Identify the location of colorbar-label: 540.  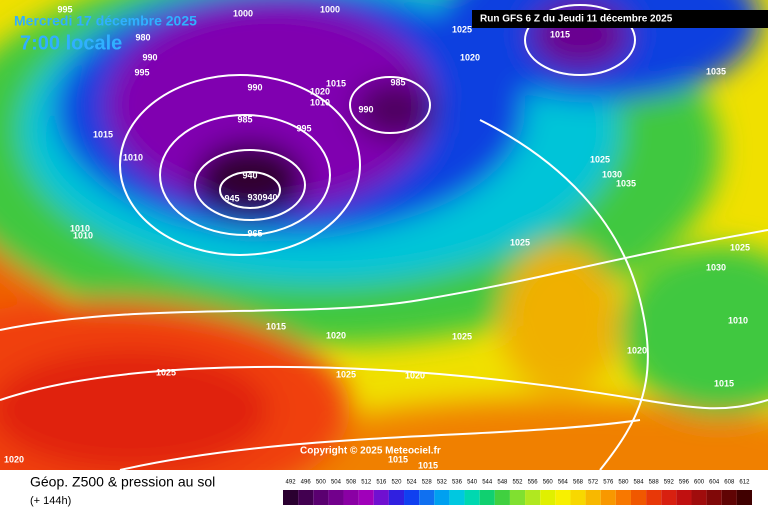
(472, 483).